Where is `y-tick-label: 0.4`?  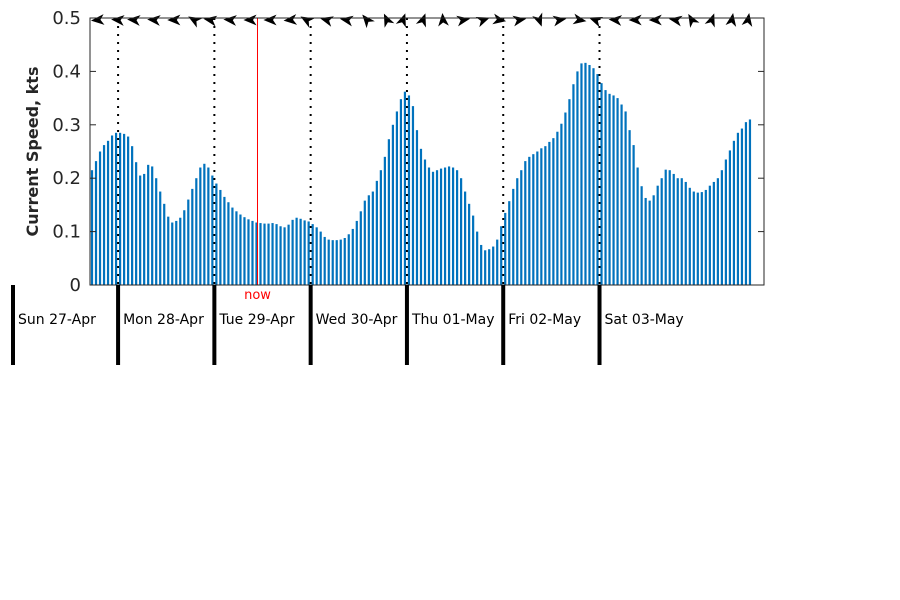
y-tick-label: 0.4 is located at coordinates (66, 71).